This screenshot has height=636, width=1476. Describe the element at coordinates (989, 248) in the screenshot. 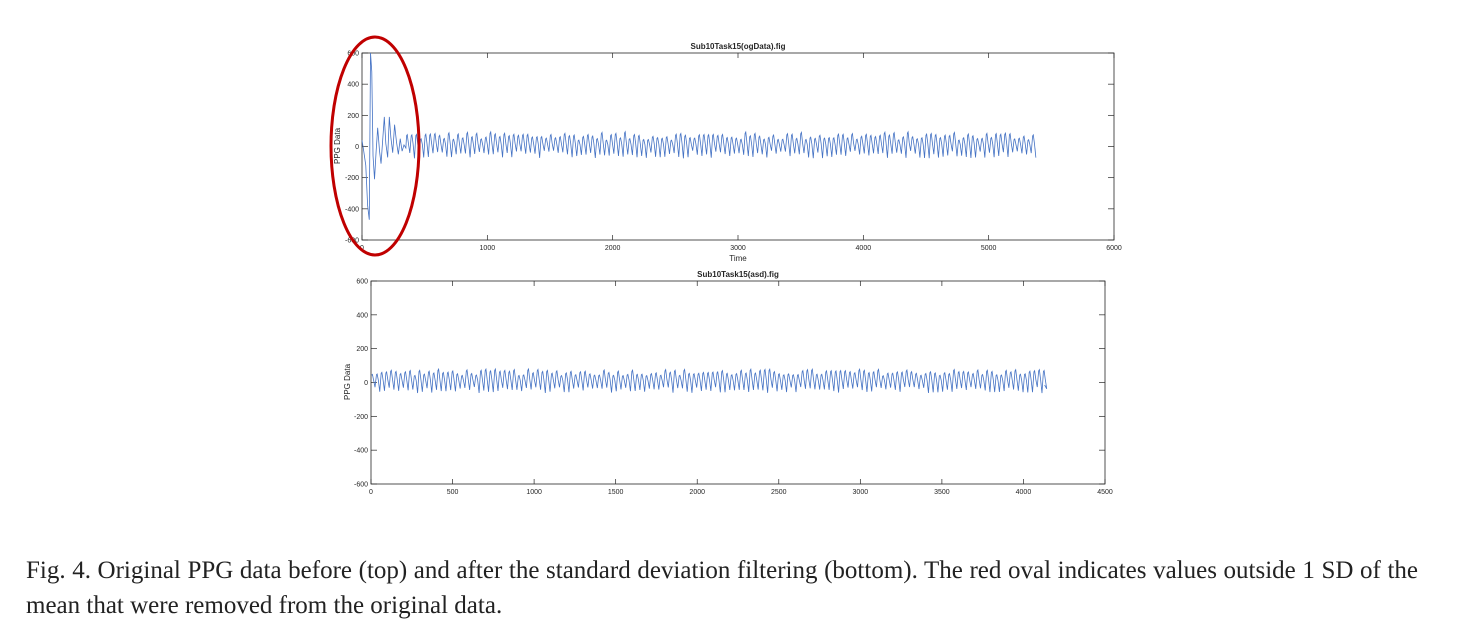

I see `x-tick-label: 5000` at that location.